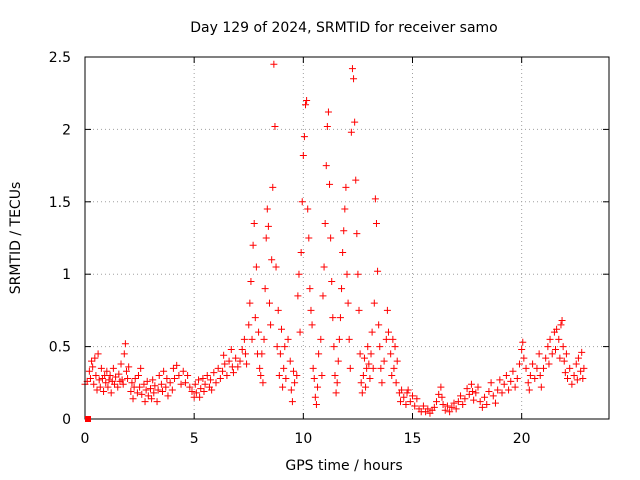 Image resolution: width=640 pixels, height=480 pixels. I want to click on x-tick-label: 10, so click(303, 439).